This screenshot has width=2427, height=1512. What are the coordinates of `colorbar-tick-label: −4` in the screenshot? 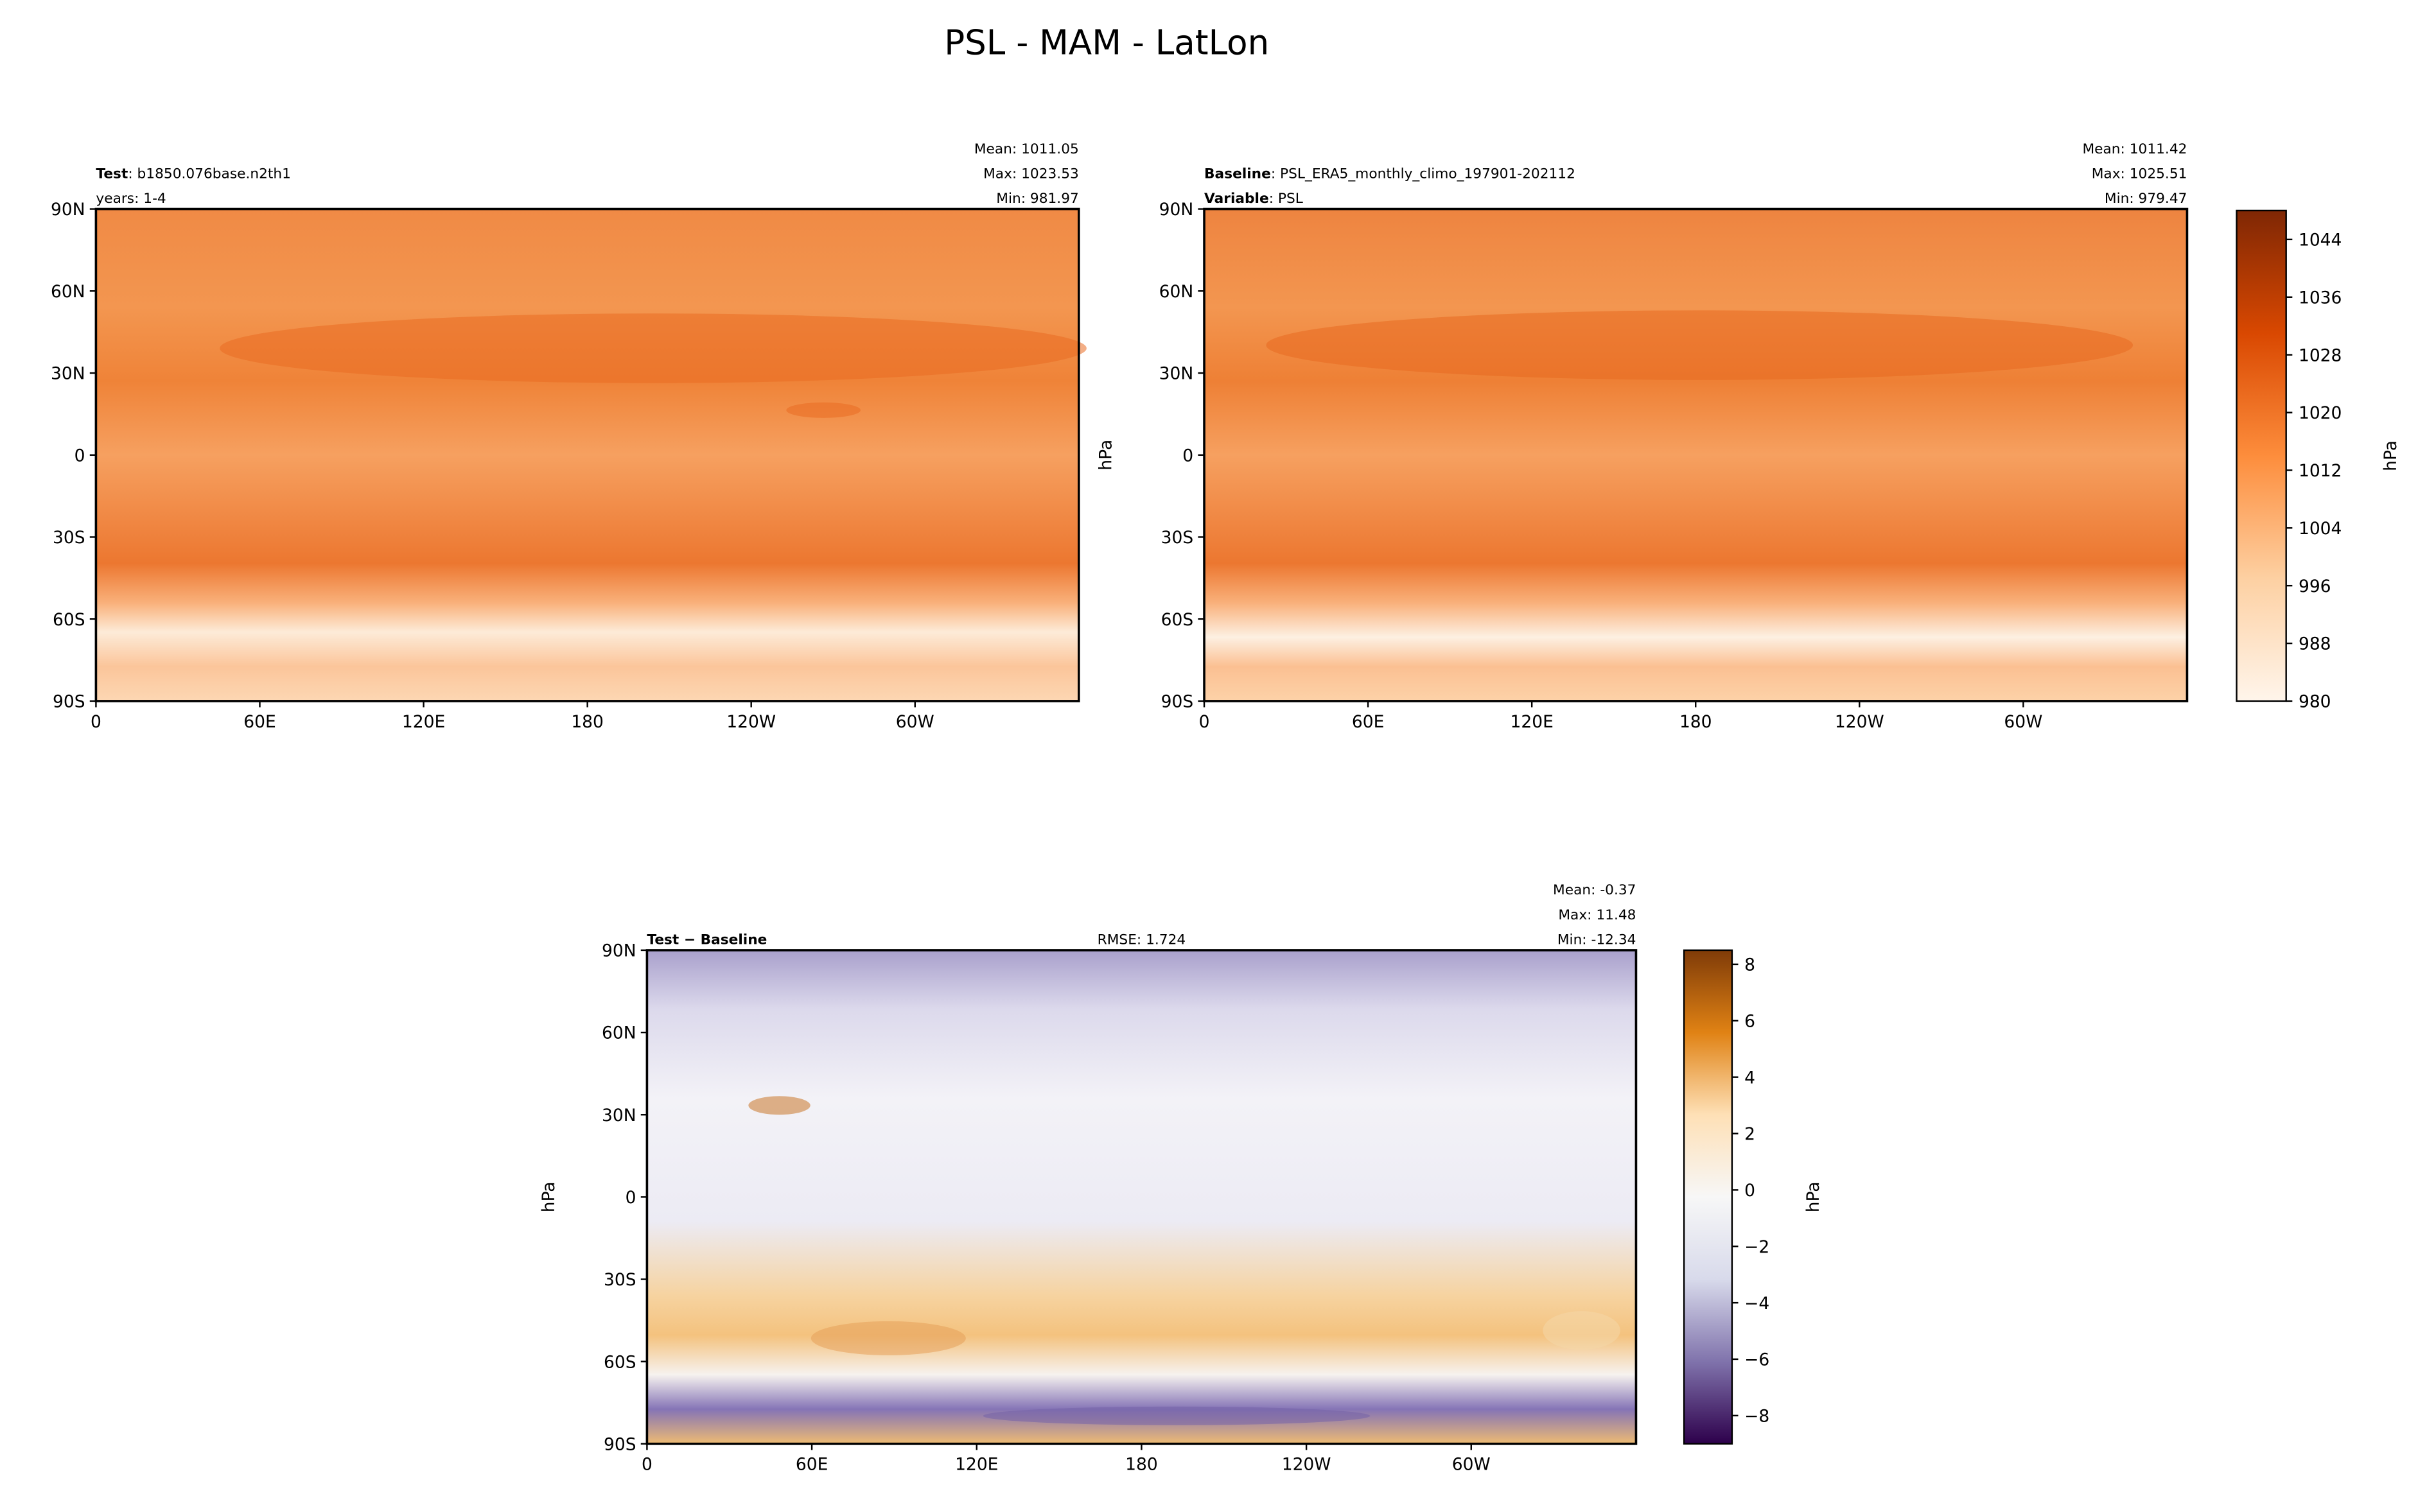 It's located at (1756, 1304).